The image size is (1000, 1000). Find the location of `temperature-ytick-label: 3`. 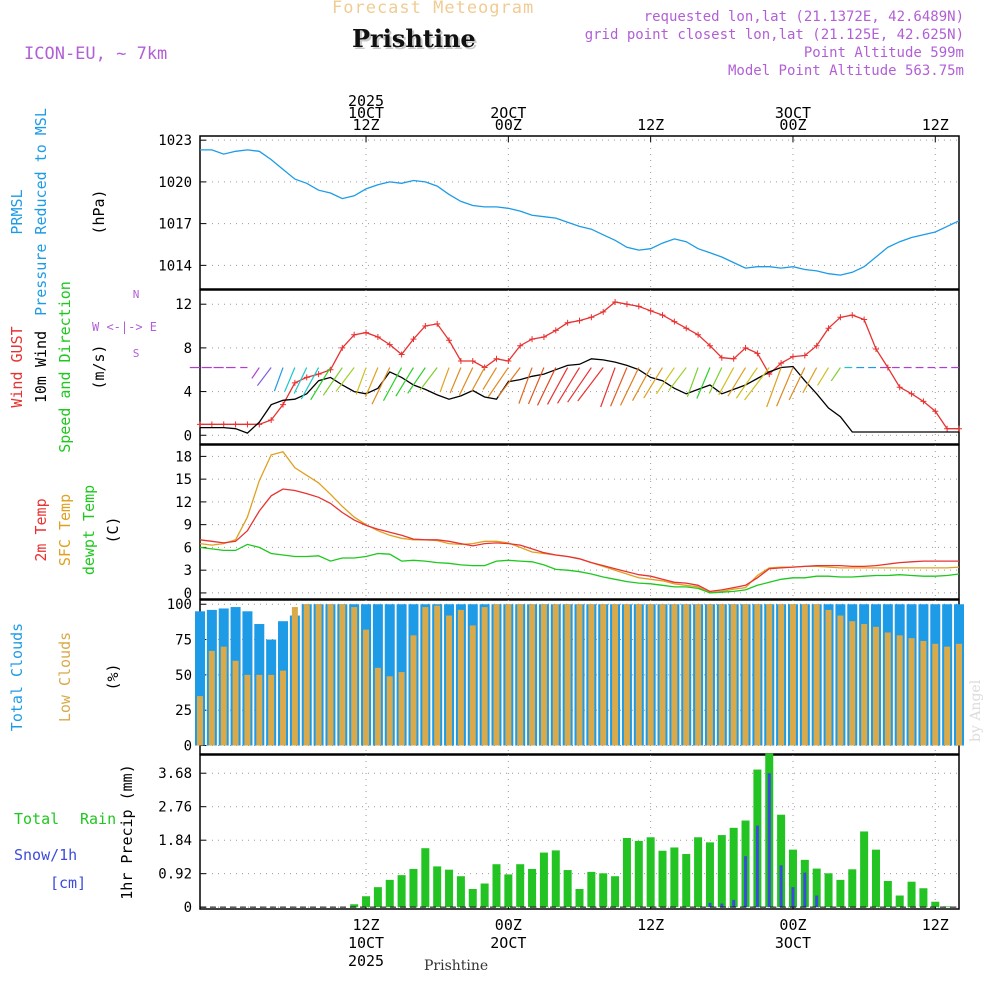

temperature-ytick-label: 3 is located at coordinates (188, 571).